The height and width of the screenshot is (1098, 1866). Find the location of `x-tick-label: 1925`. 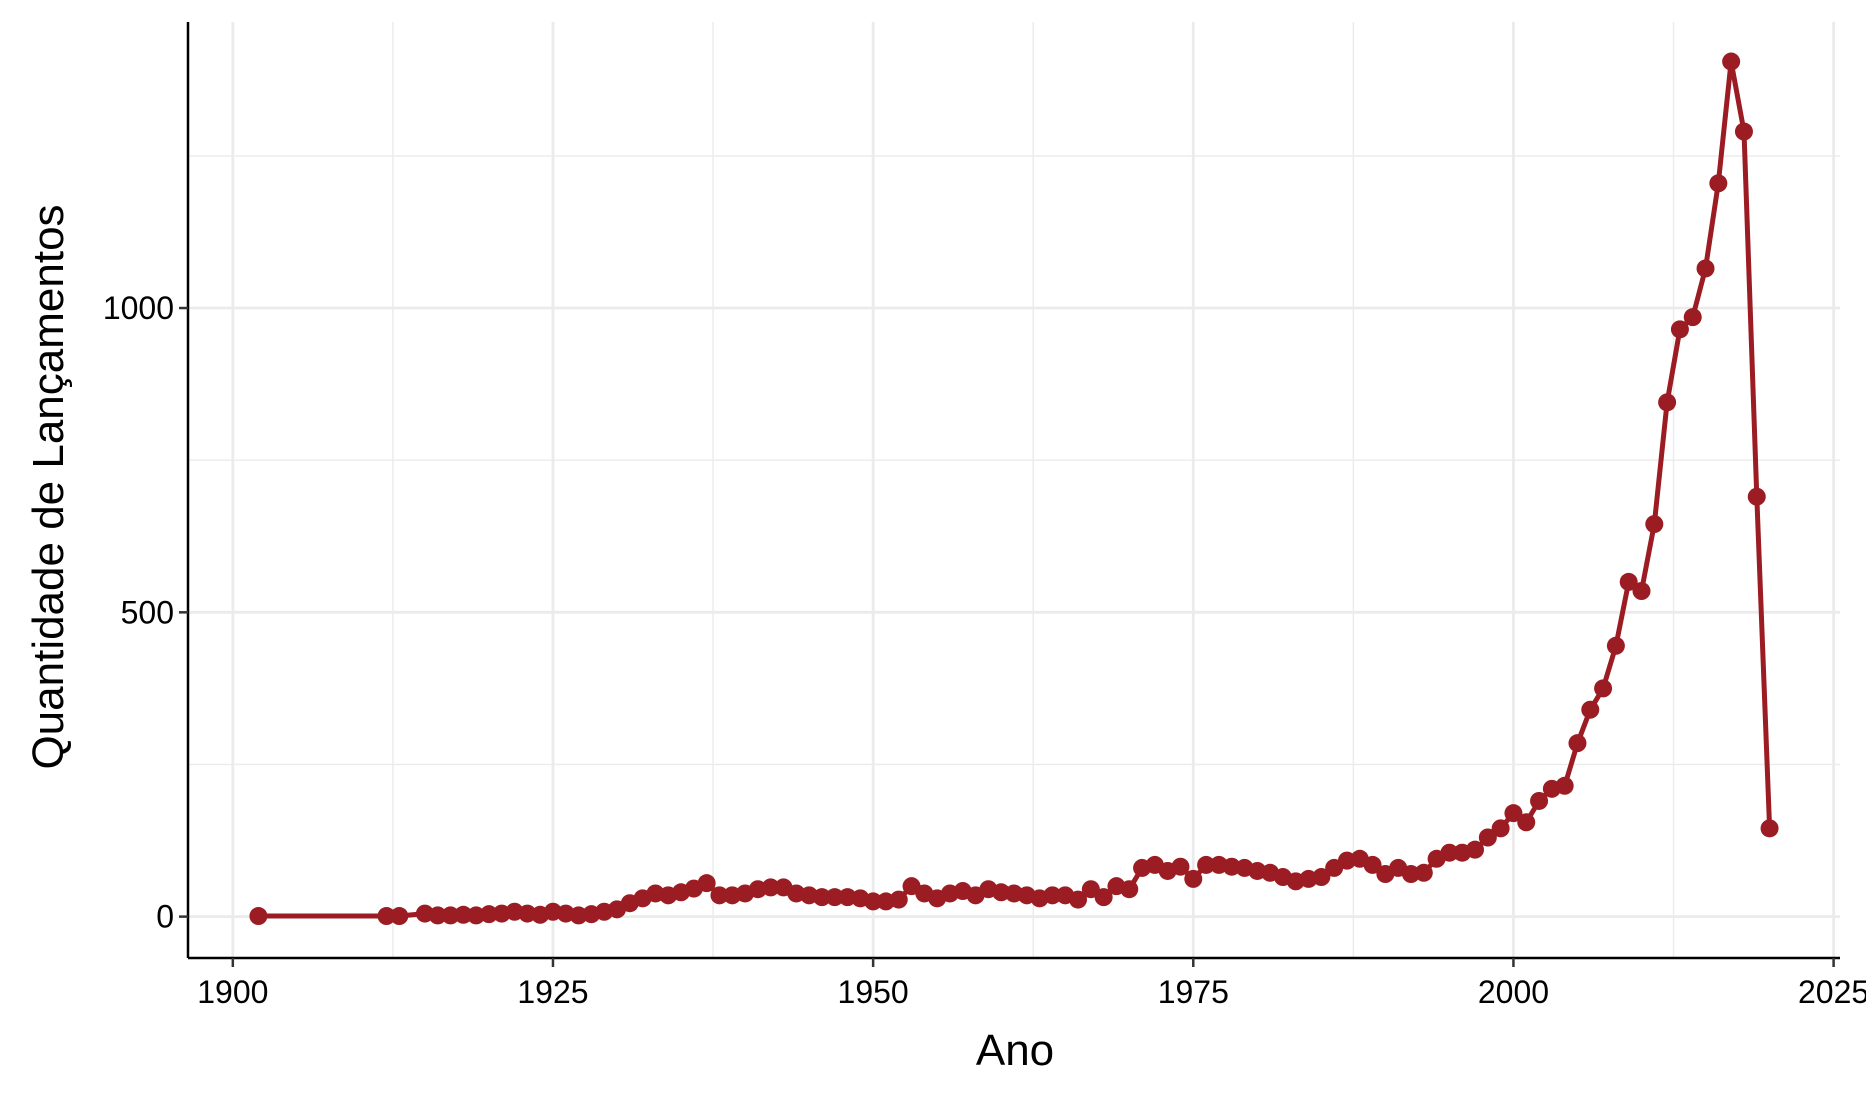

x-tick-label: 1925 is located at coordinates (552, 992).